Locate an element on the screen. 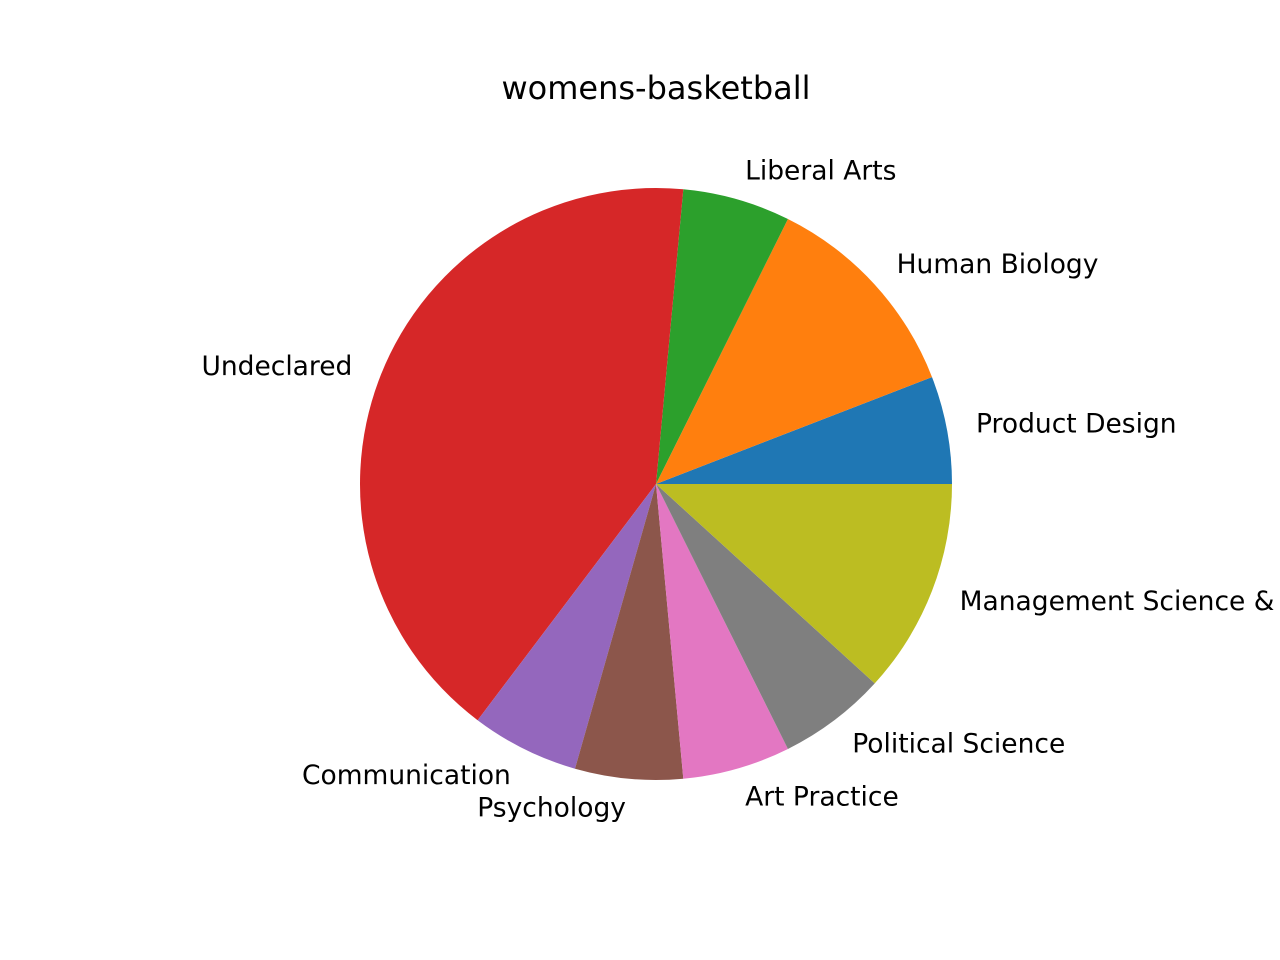 The height and width of the screenshot is (960, 1280). pie-slice-management-science-and-engineering is located at coordinates (804, 584).